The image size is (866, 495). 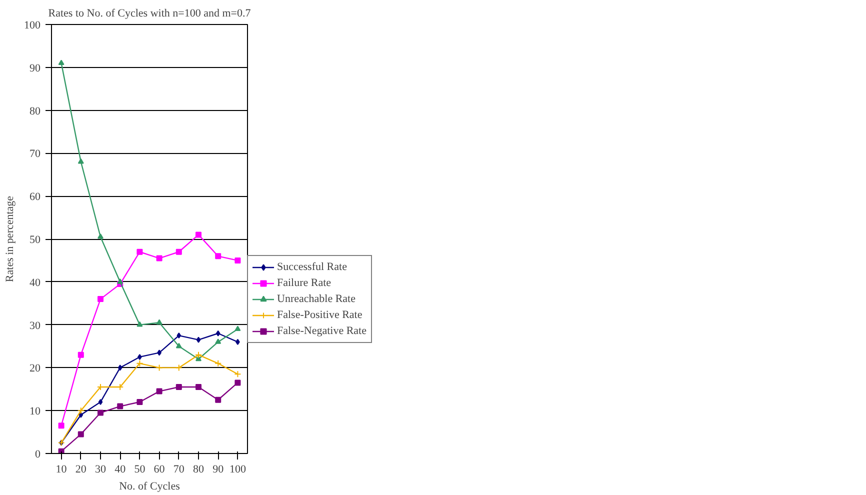 I want to click on x-tick-label: 40, so click(x=120, y=470).